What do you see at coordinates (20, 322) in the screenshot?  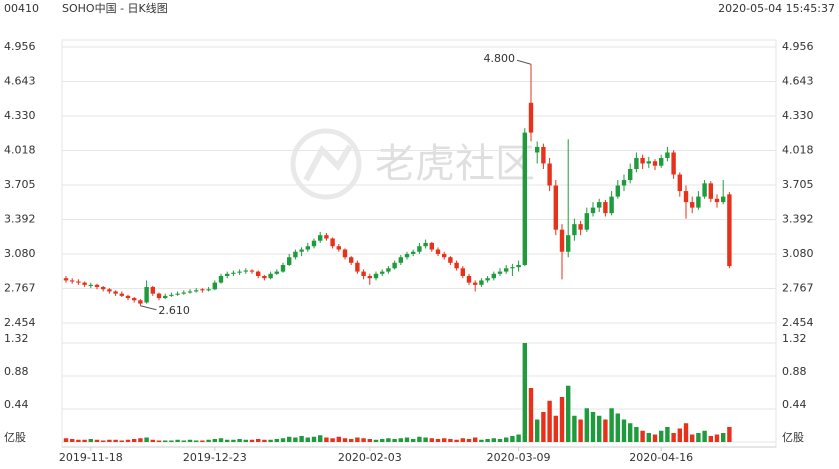 I see `y-tick-label: 2.454` at bounding box center [20, 322].